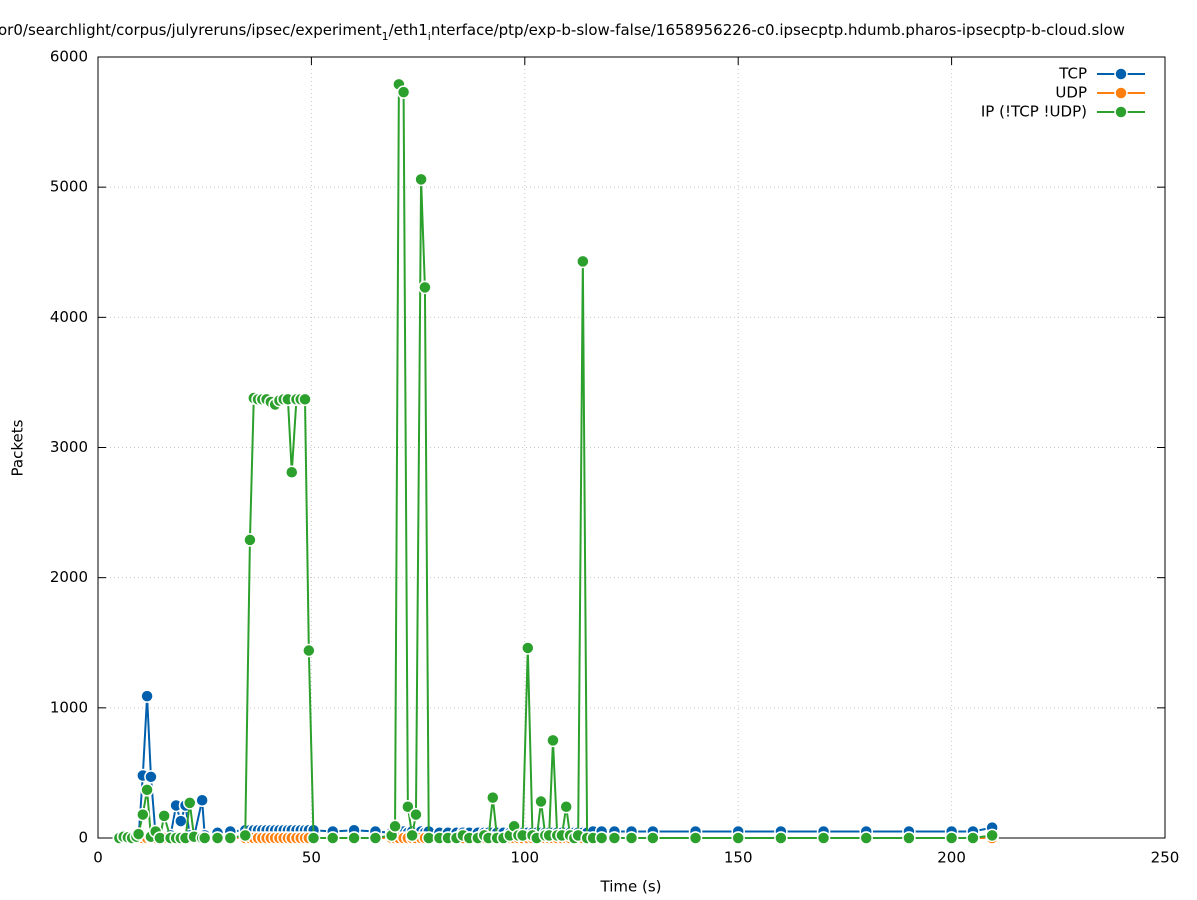  I want to click on x-tick-label: 100, so click(524, 858).